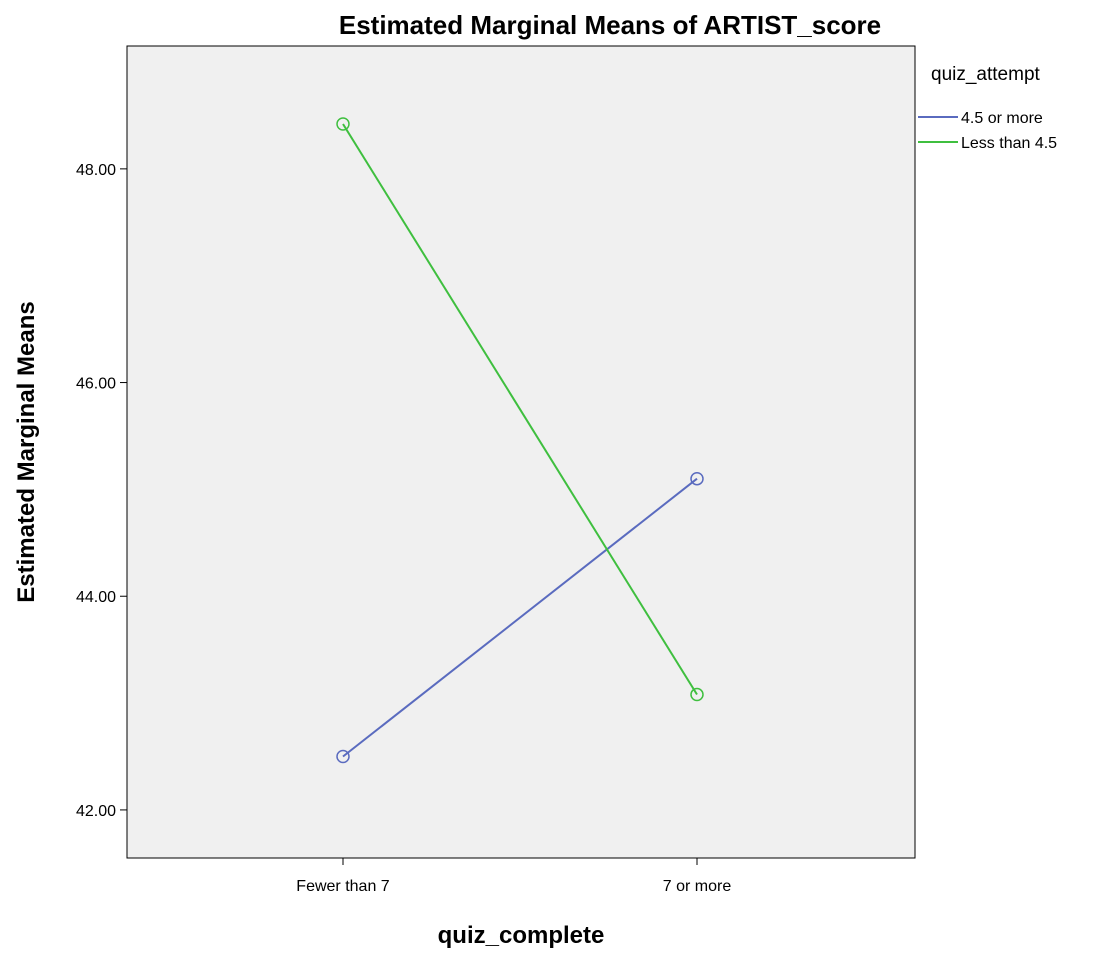 This screenshot has width=1099, height=953. What do you see at coordinates (987, 108) in the screenshot?
I see `legend: quiz_attempt 4.5 or more Less than 4.5` at bounding box center [987, 108].